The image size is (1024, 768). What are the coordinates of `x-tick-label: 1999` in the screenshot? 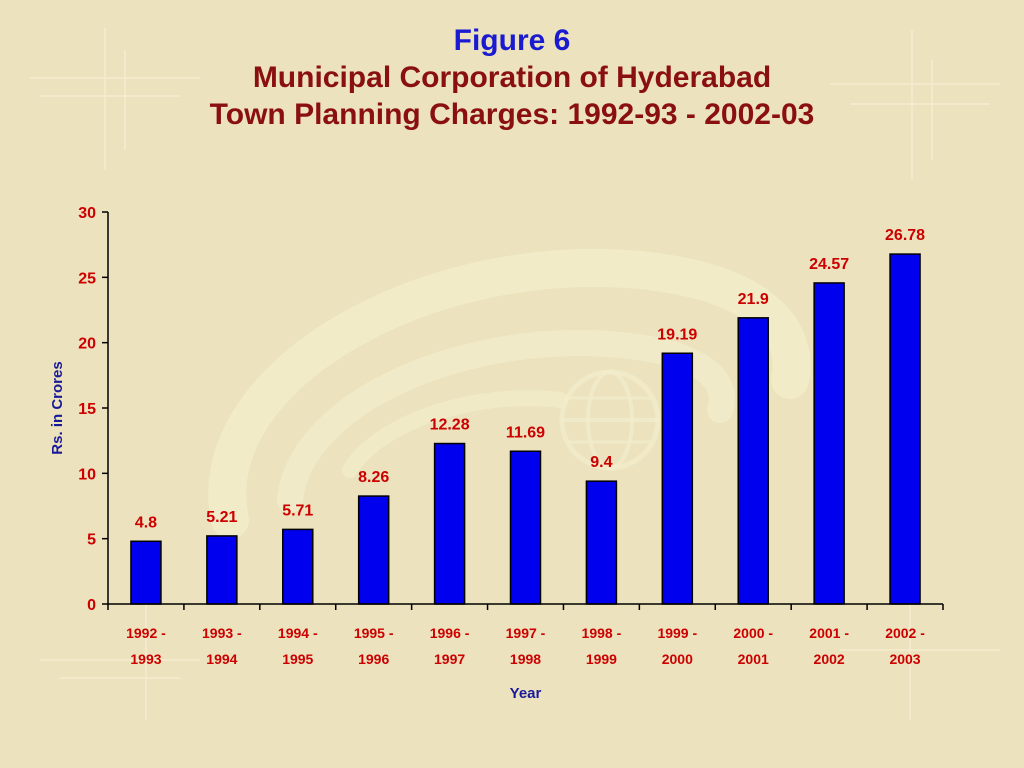 It's located at (601, 659).